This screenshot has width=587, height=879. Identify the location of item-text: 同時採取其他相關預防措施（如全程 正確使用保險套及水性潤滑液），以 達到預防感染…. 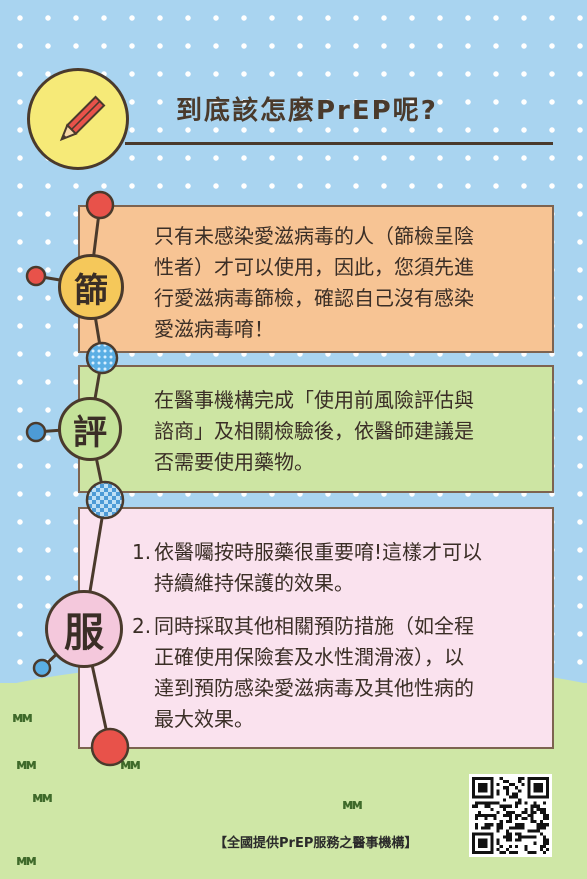
(314, 672).